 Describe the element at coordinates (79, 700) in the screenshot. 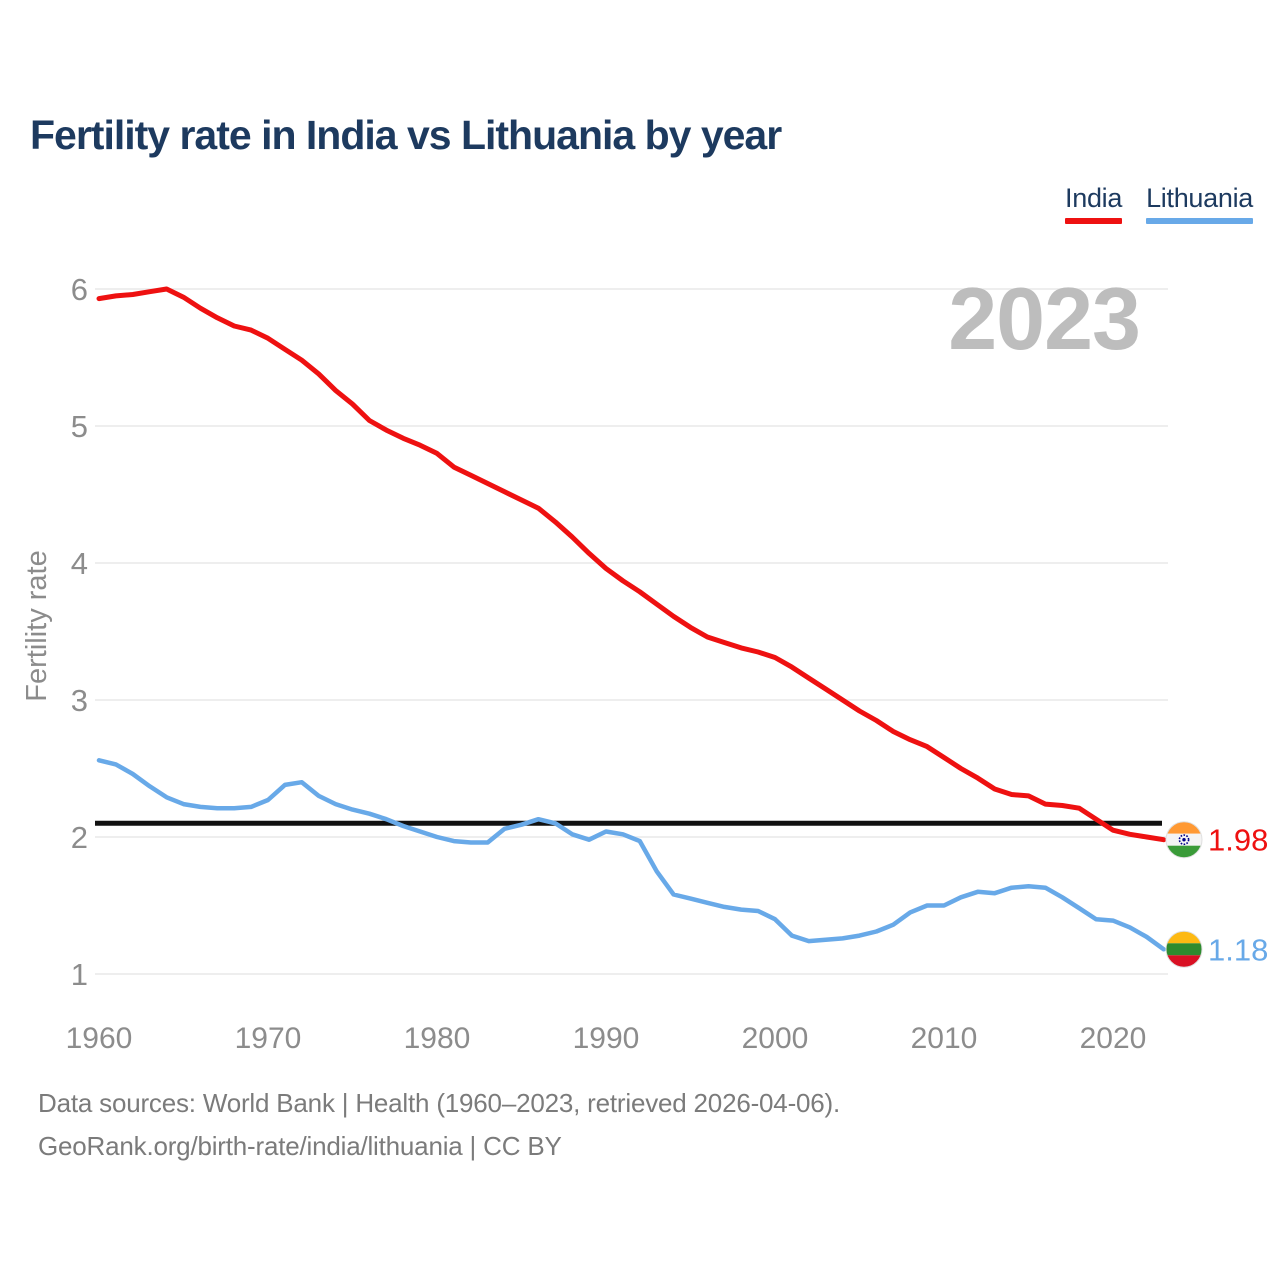

I see `y-tick-label: 3` at that location.